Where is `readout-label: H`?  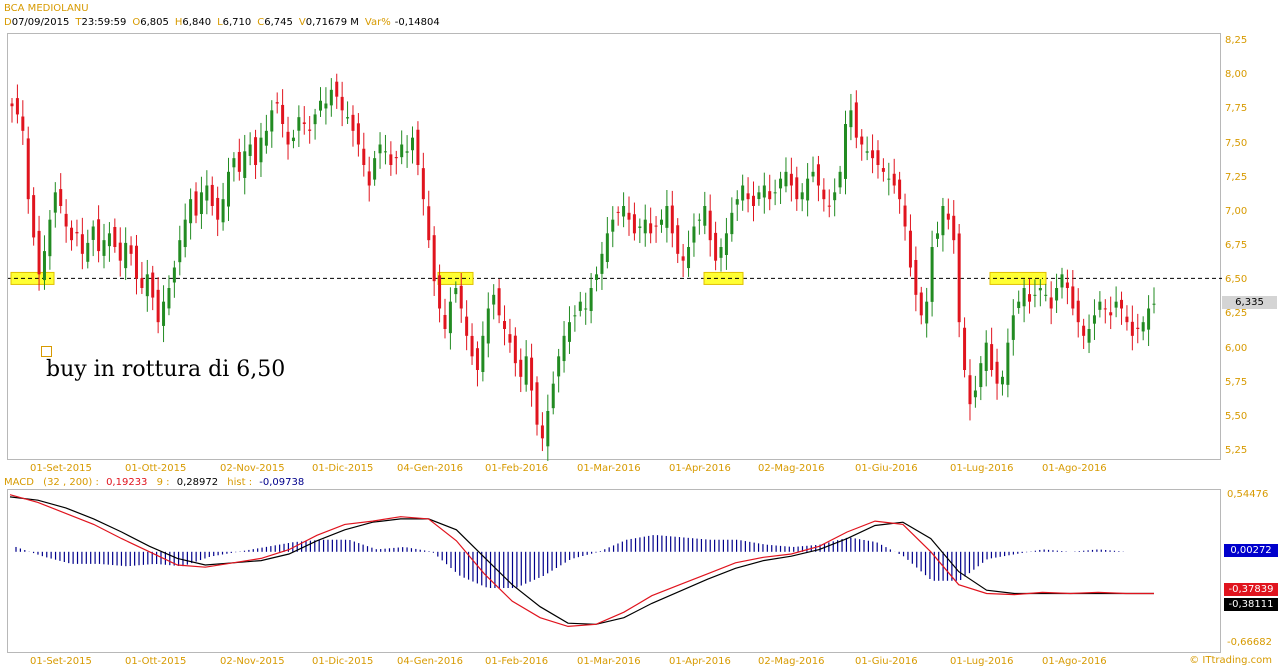 readout-label: H is located at coordinates (178, 22).